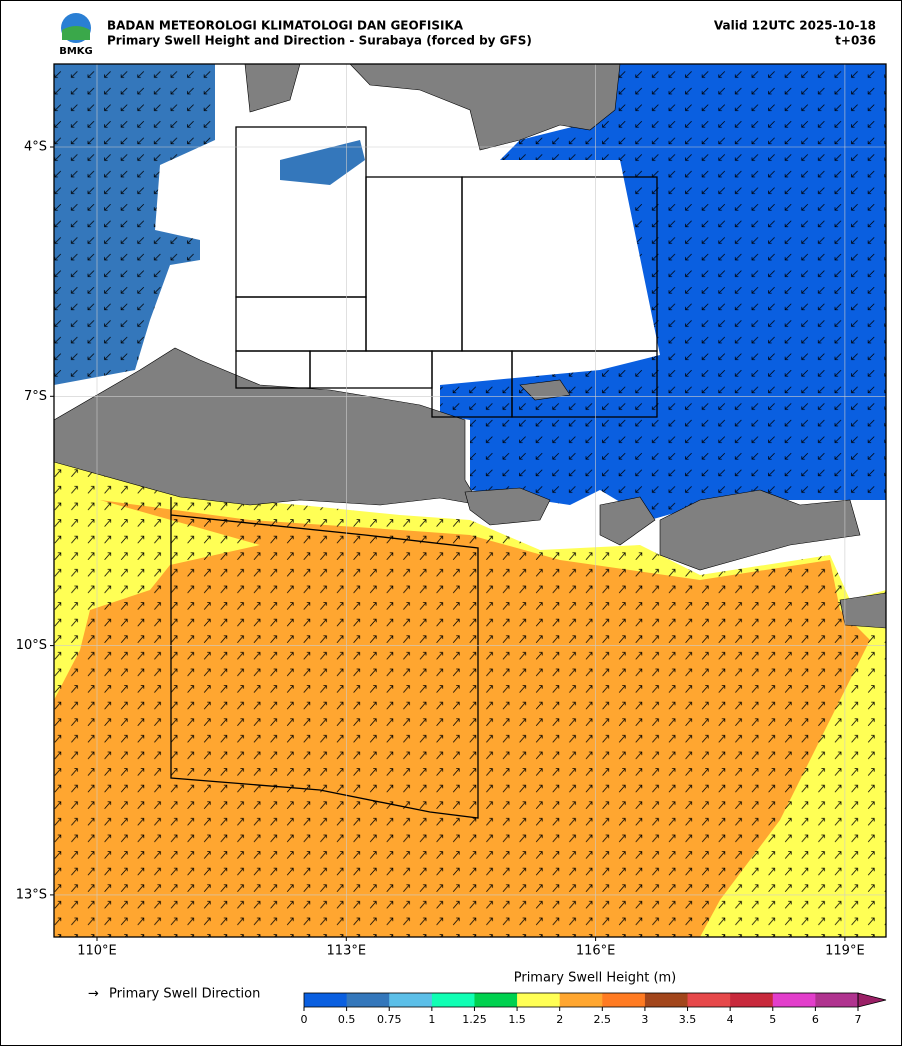 The height and width of the screenshot is (1050, 902). What do you see at coordinates (858, 1019) in the screenshot?
I see `colorbar-tick-label: 7` at bounding box center [858, 1019].